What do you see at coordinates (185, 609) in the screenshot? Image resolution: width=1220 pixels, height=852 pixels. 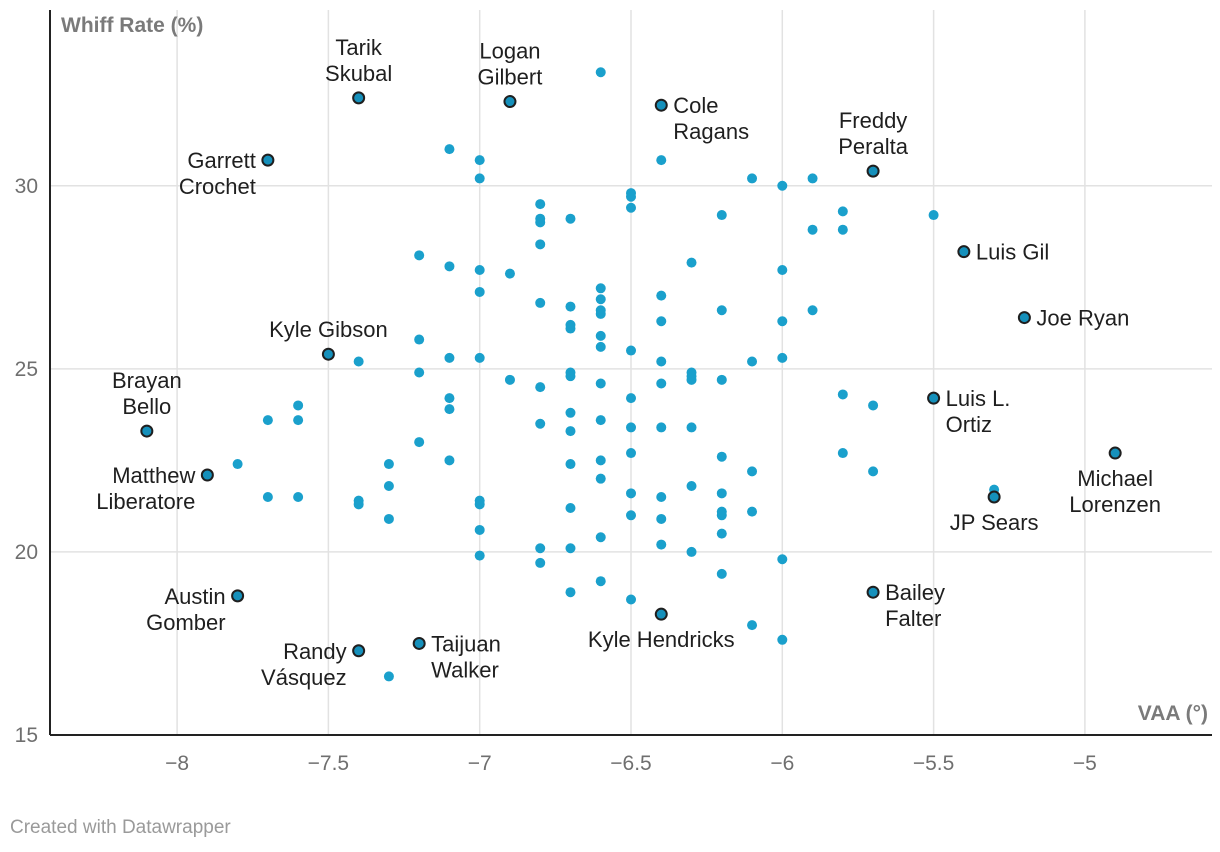 I see `point-label: Austin Gomber` at bounding box center [185, 609].